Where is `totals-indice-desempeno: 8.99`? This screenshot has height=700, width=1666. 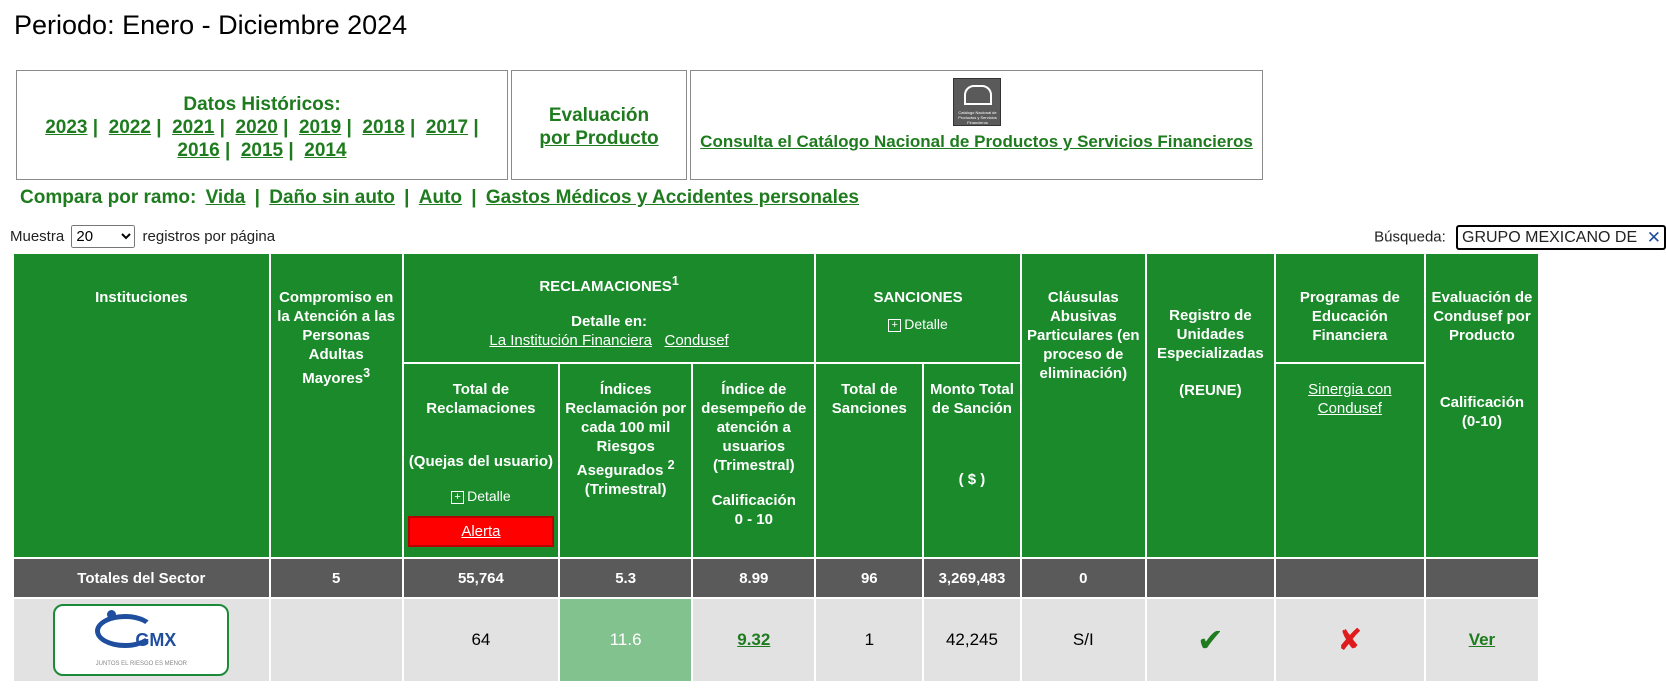 totals-indice-desempeno: 8.99 is located at coordinates (754, 578).